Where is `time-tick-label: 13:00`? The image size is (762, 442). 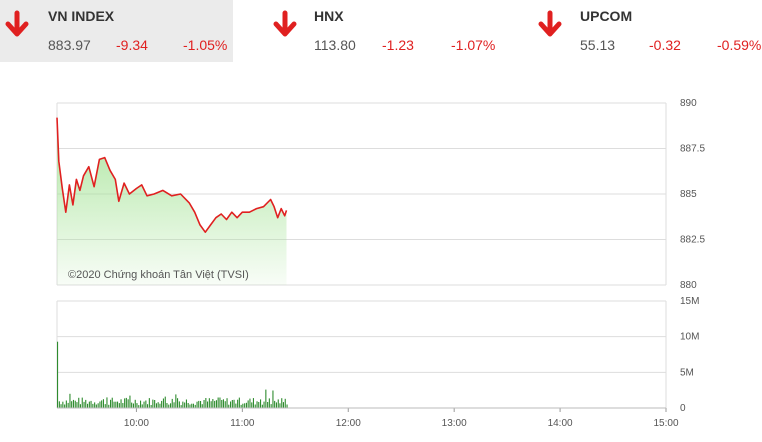 time-tick-label: 13:00 is located at coordinates (454, 423).